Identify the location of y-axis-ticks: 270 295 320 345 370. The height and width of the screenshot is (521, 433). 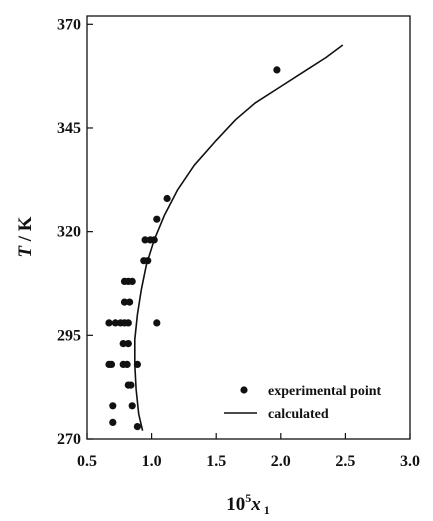
(75, 232).